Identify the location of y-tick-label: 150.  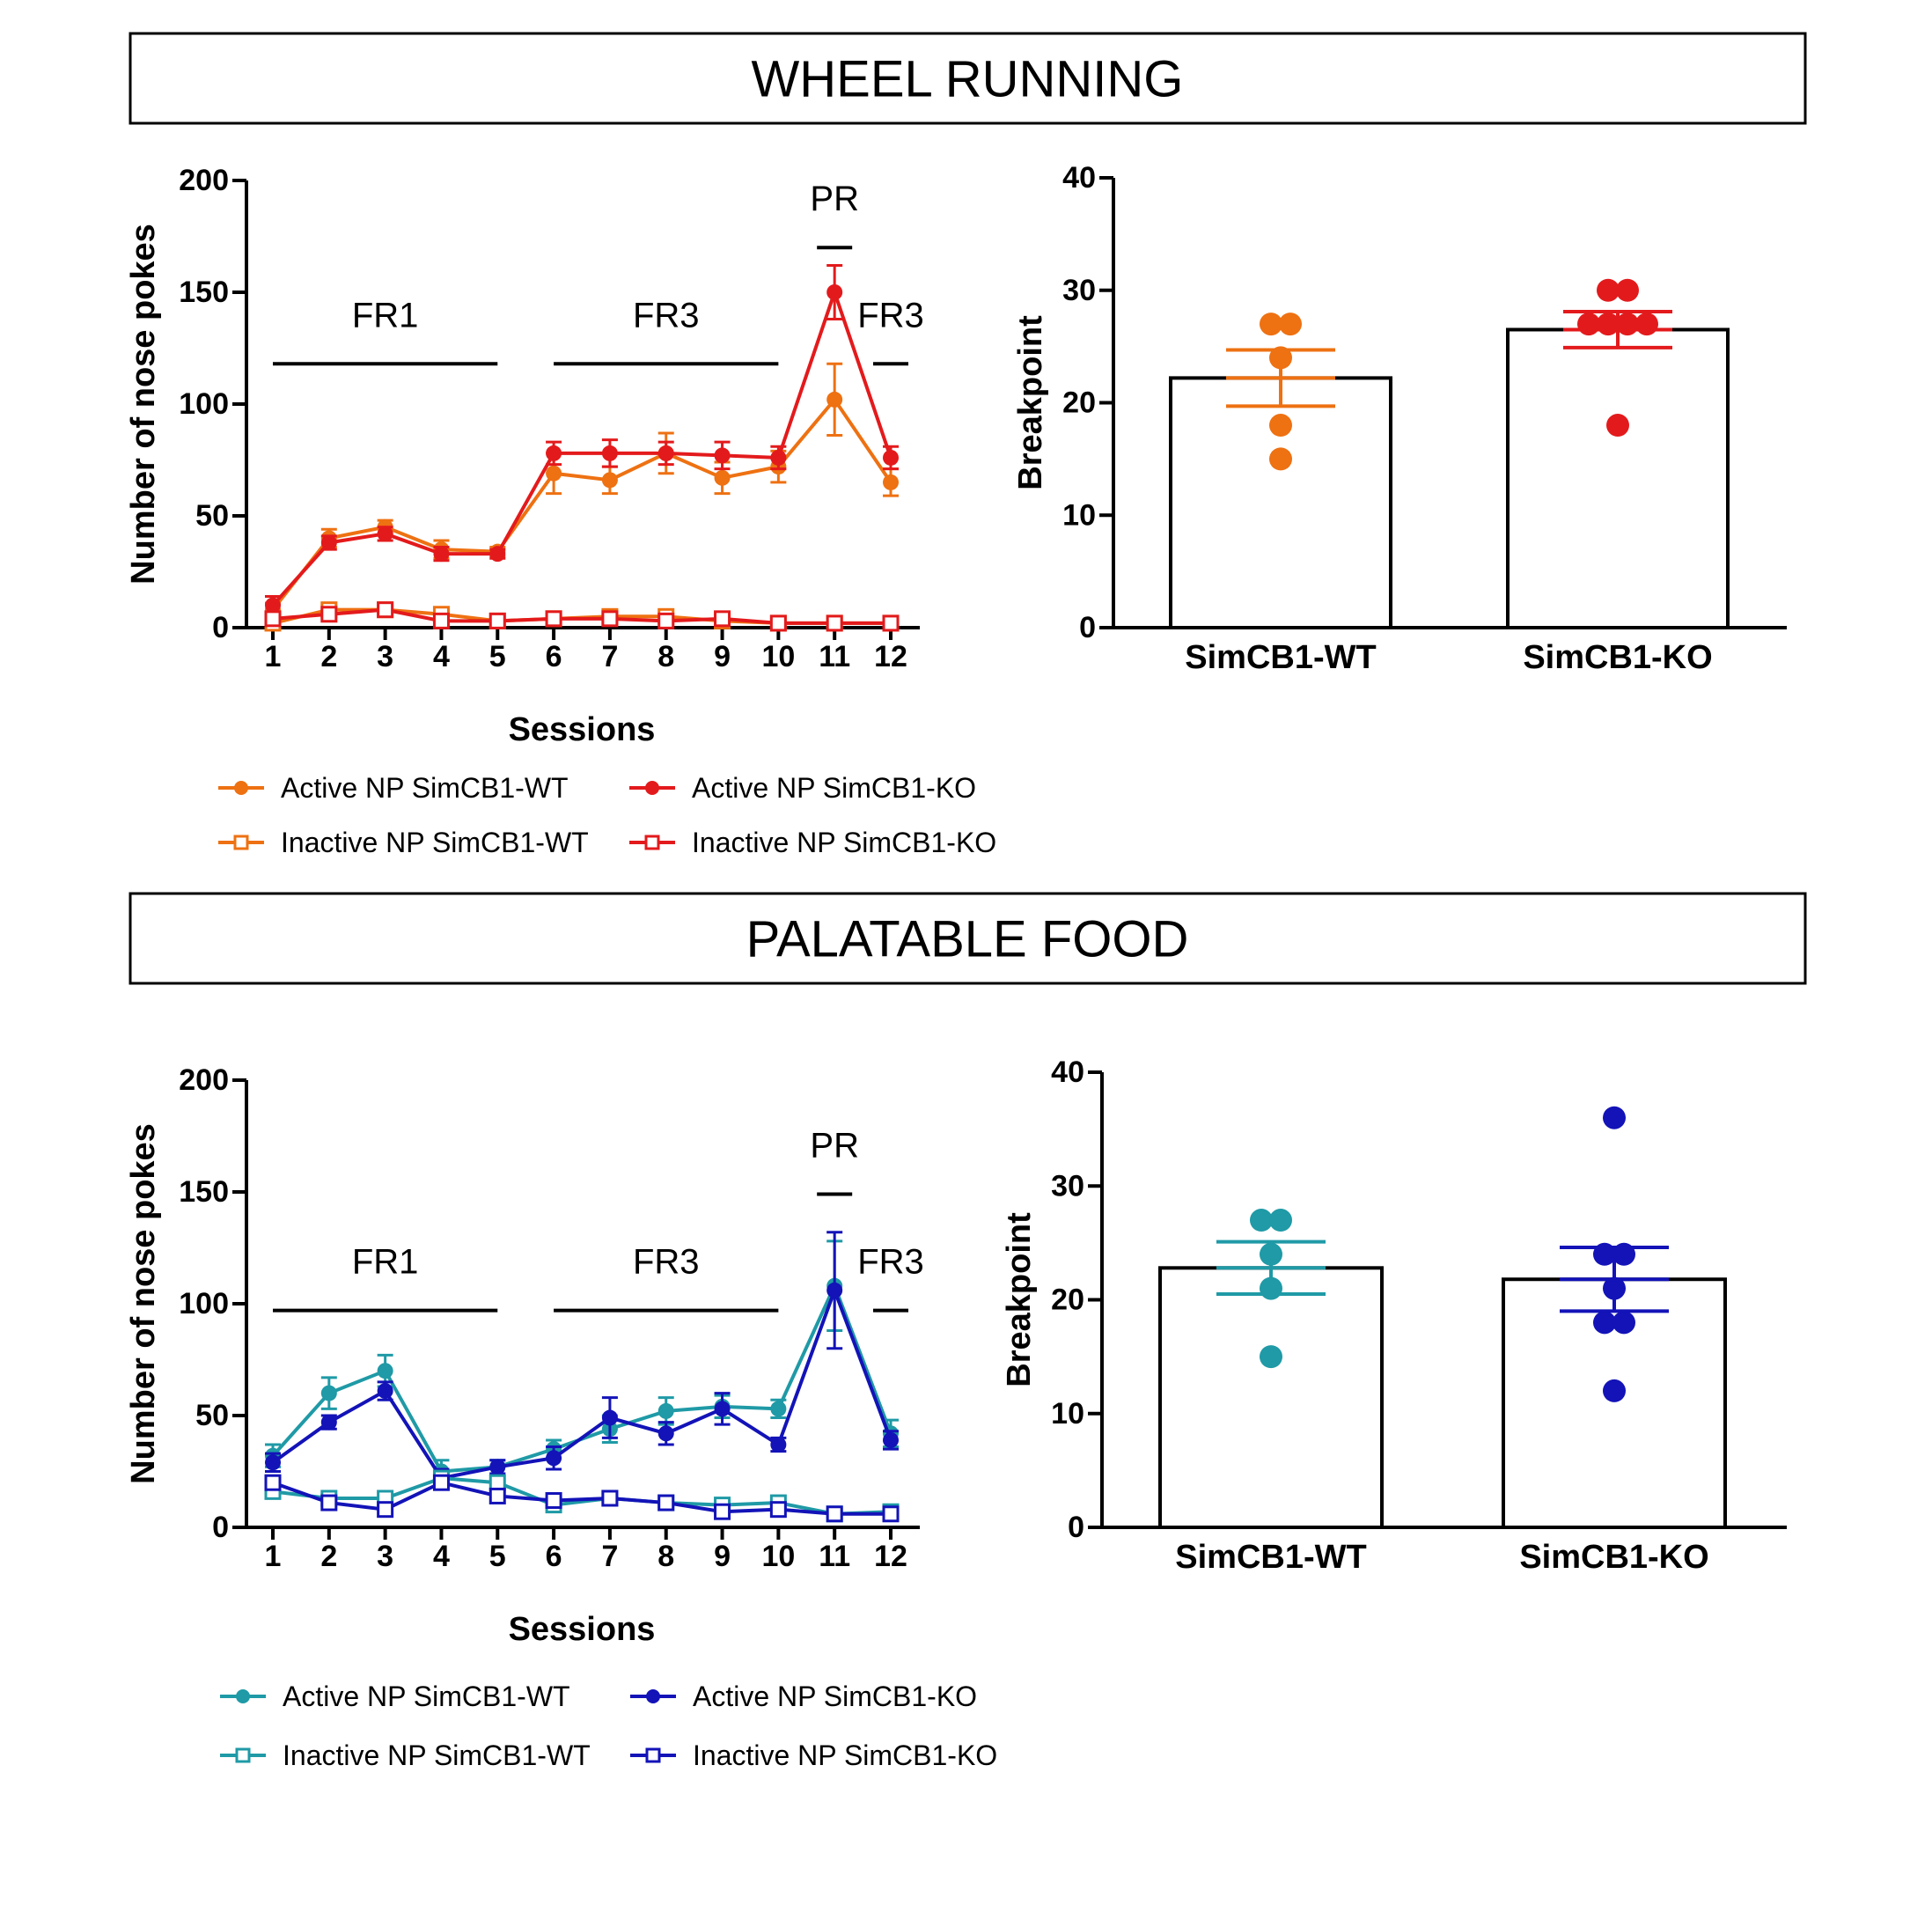
(204, 1192).